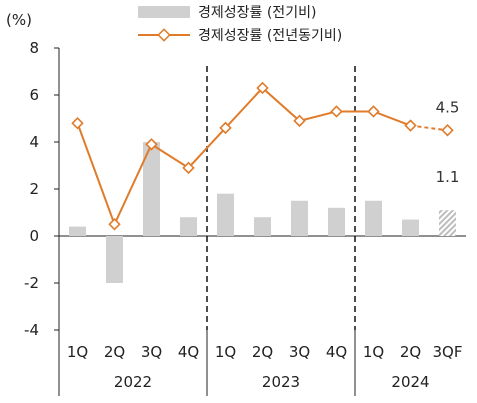 The height and width of the screenshot is (403, 477). Describe the element at coordinates (270, 36) in the screenshot. I see `legend-label-yoy: 경제성장률 (전년동기비)` at that location.